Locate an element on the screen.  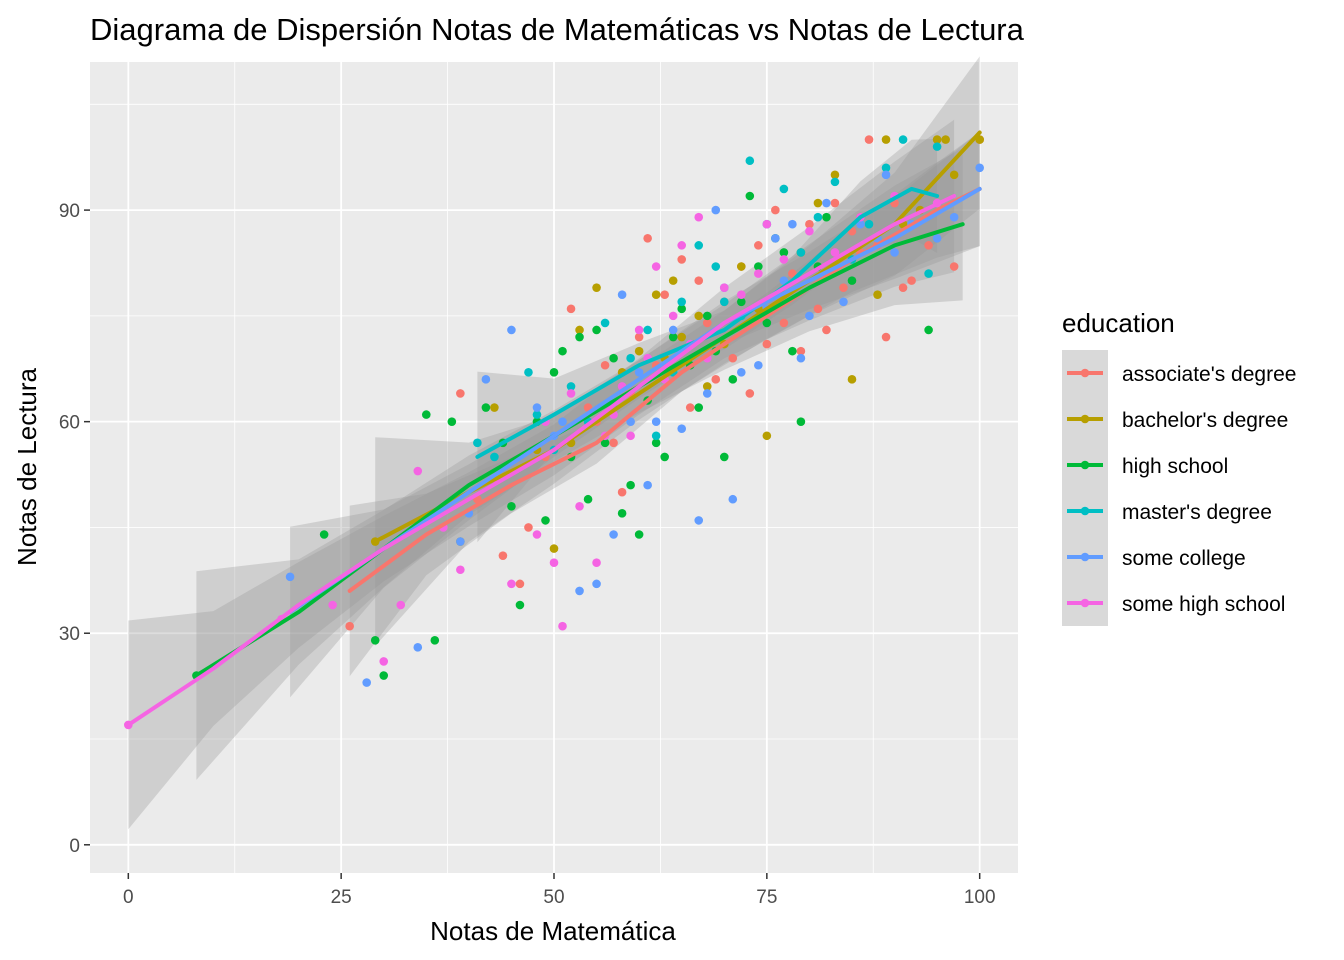
legend-label: master's degree is located at coordinates (1197, 512).